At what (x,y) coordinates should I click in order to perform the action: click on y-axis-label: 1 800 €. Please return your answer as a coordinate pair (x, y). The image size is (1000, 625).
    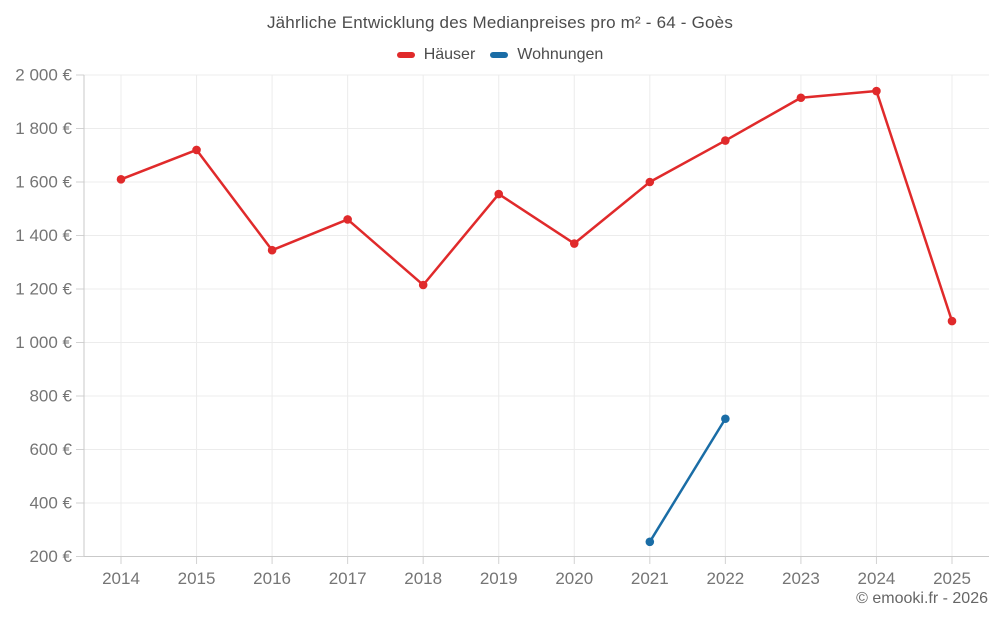
    Looking at the image, I should click on (43, 128).